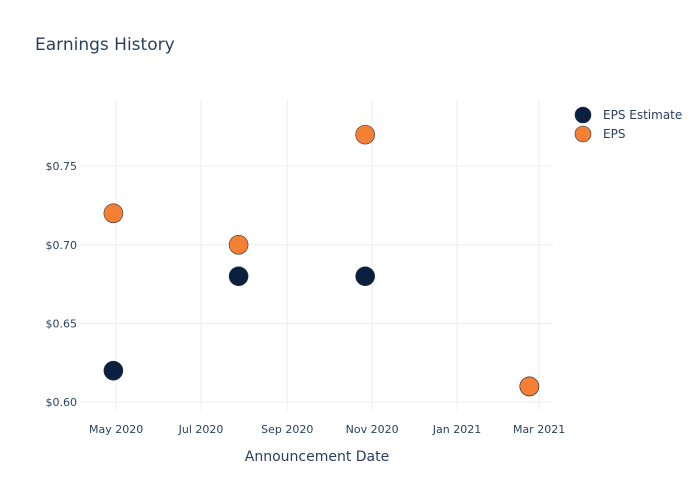  What do you see at coordinates (372, 429) in the screenshot?
I see `x-tick-label: Nov 2020` at bounding box center [372, 429].